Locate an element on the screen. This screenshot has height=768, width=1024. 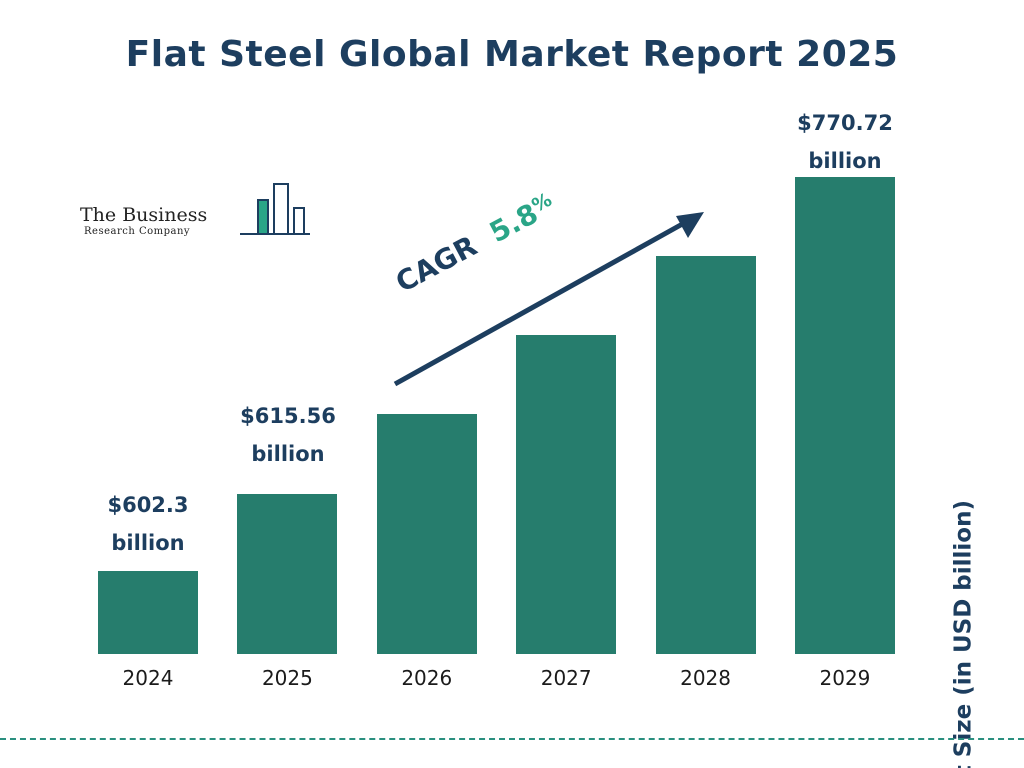
bar-group-2029: 2029 is located at coordinates (844, 433).